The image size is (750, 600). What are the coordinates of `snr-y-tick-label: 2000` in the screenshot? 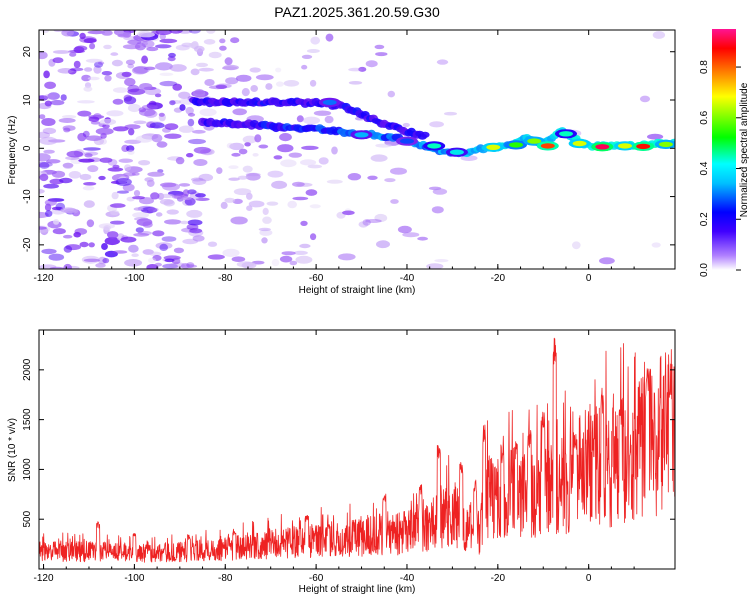 It's located at (27, 369).